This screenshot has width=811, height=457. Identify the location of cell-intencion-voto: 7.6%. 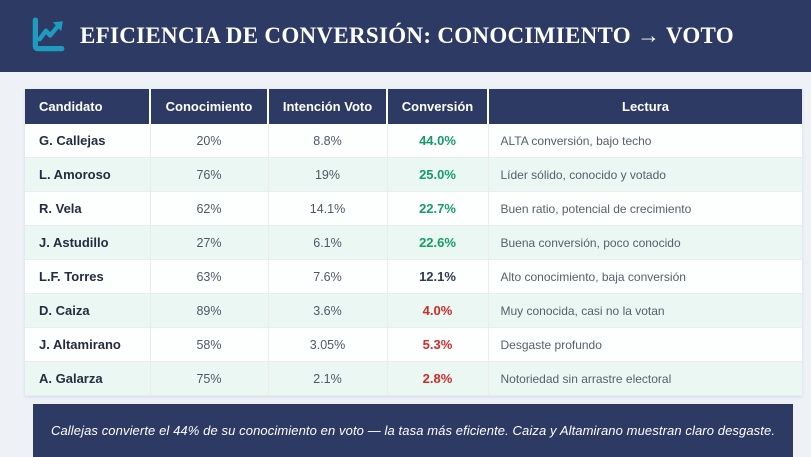
(328, 276).